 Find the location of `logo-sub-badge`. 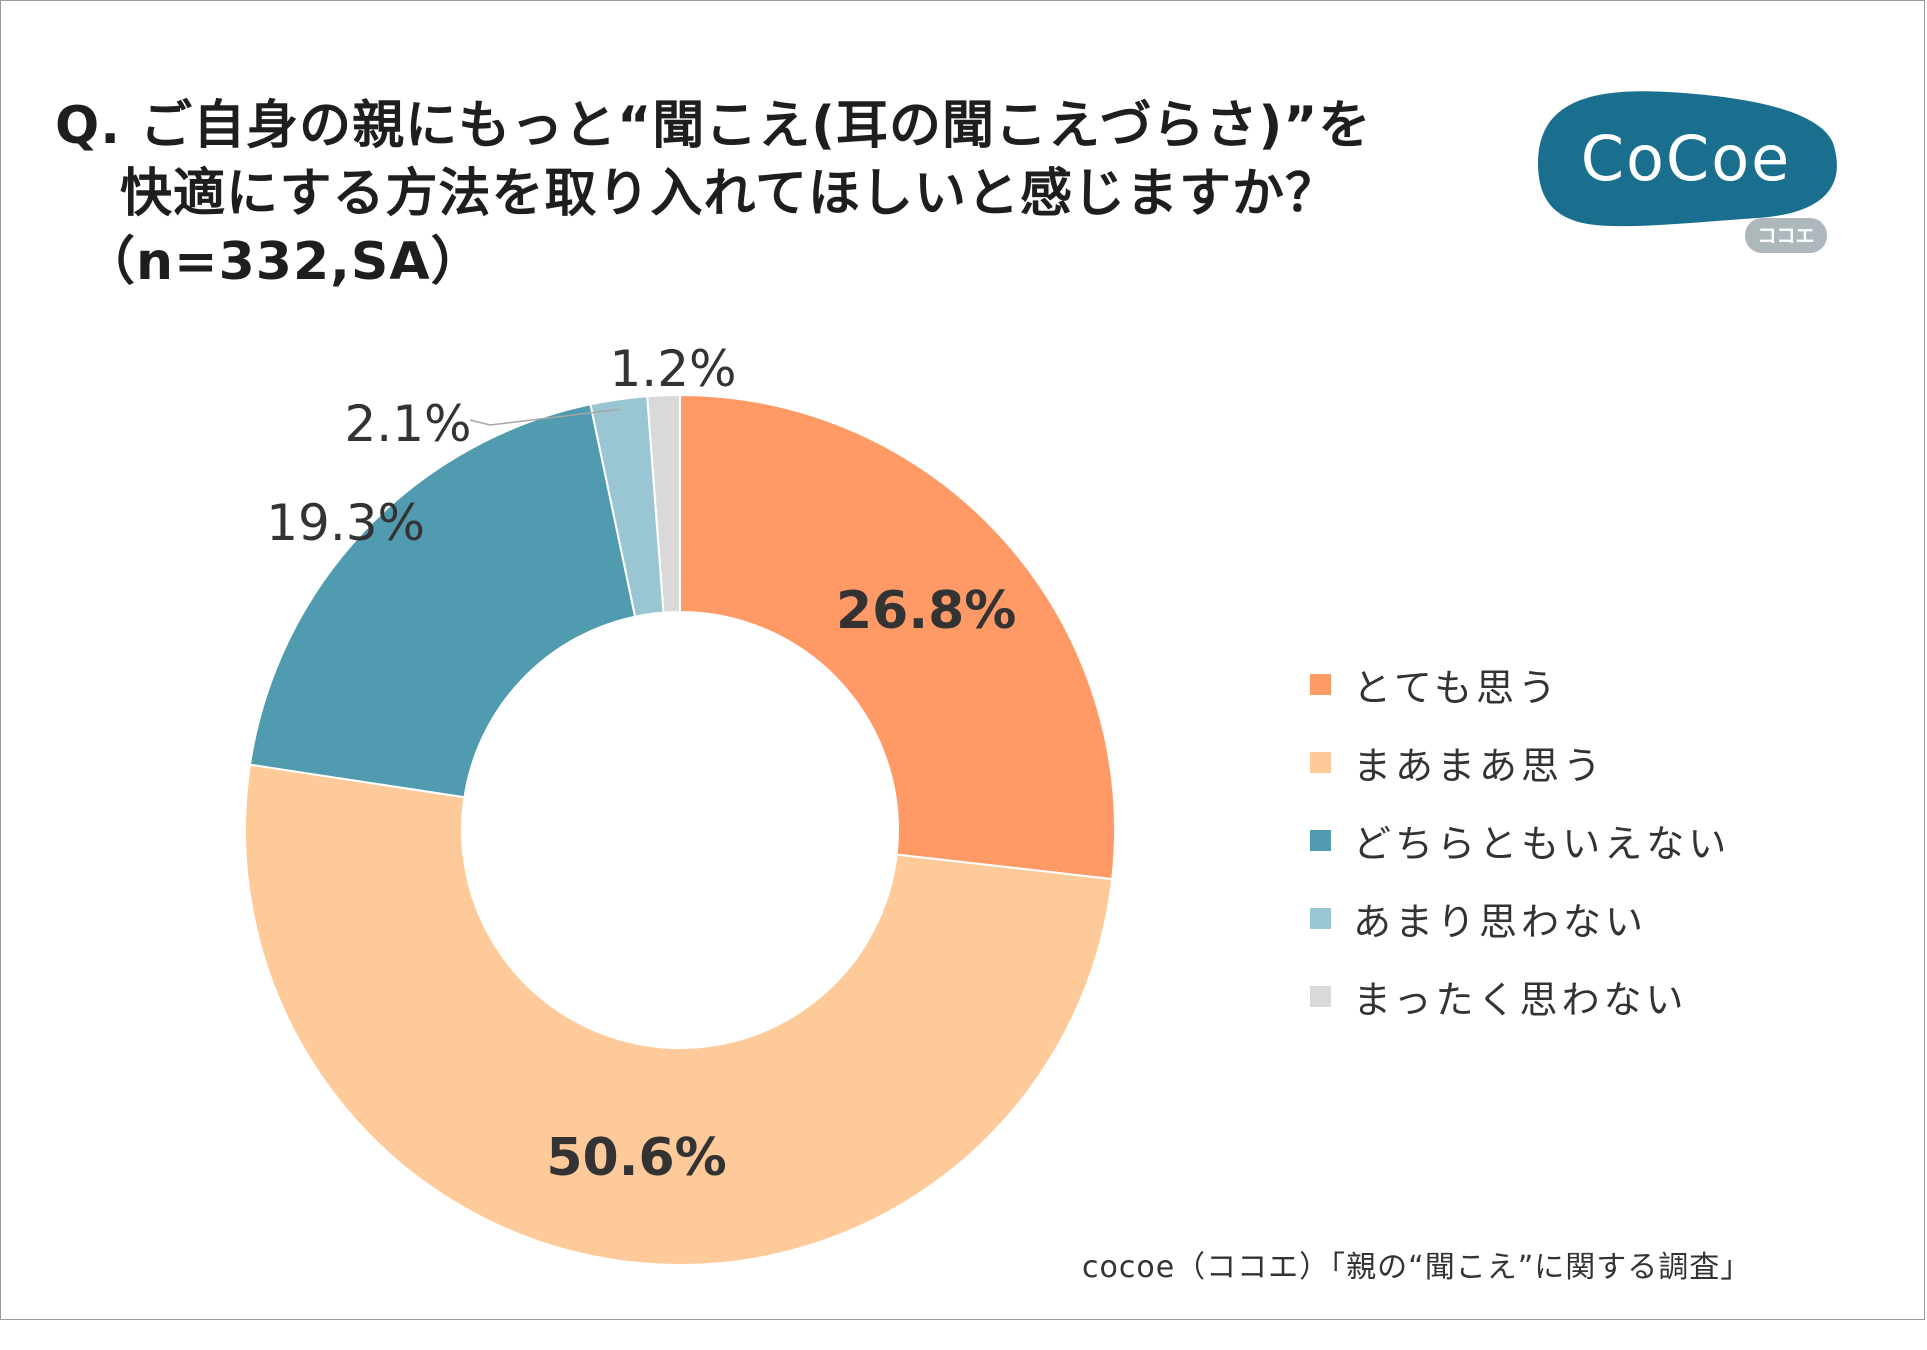

logo-sub-badge is located at coordinates (1786, 235).